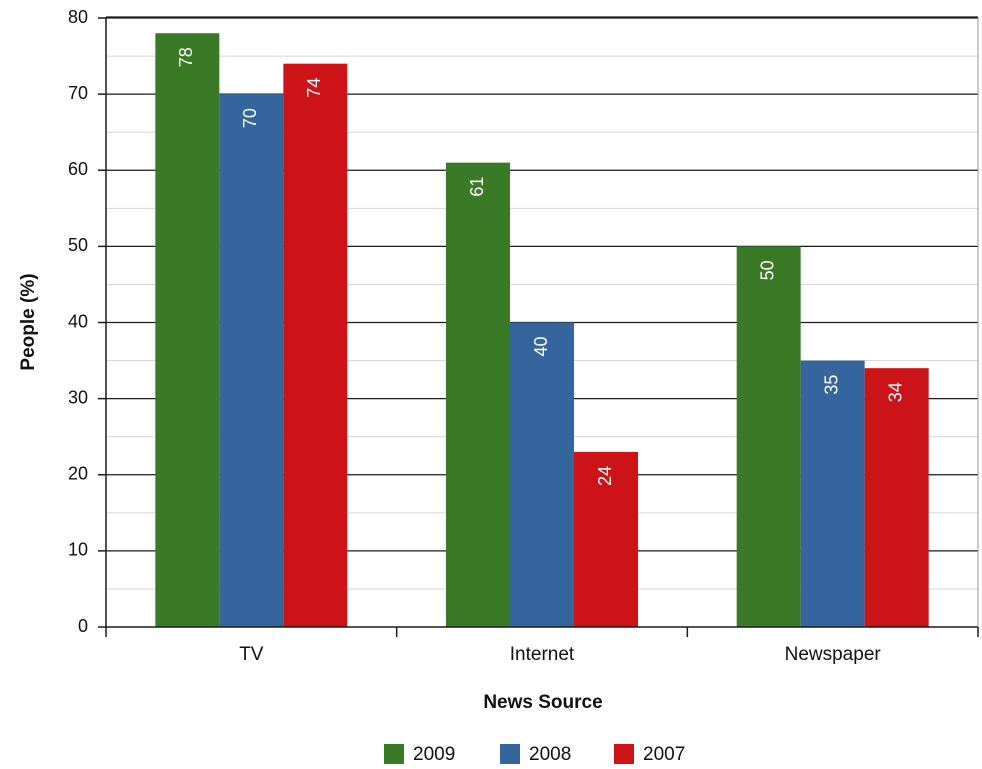 The width and height of the screenshot is (982, 769). Describe the element at coordinates (78, 93) in the screenshot. I see `y-tick-label: 70` at that location.